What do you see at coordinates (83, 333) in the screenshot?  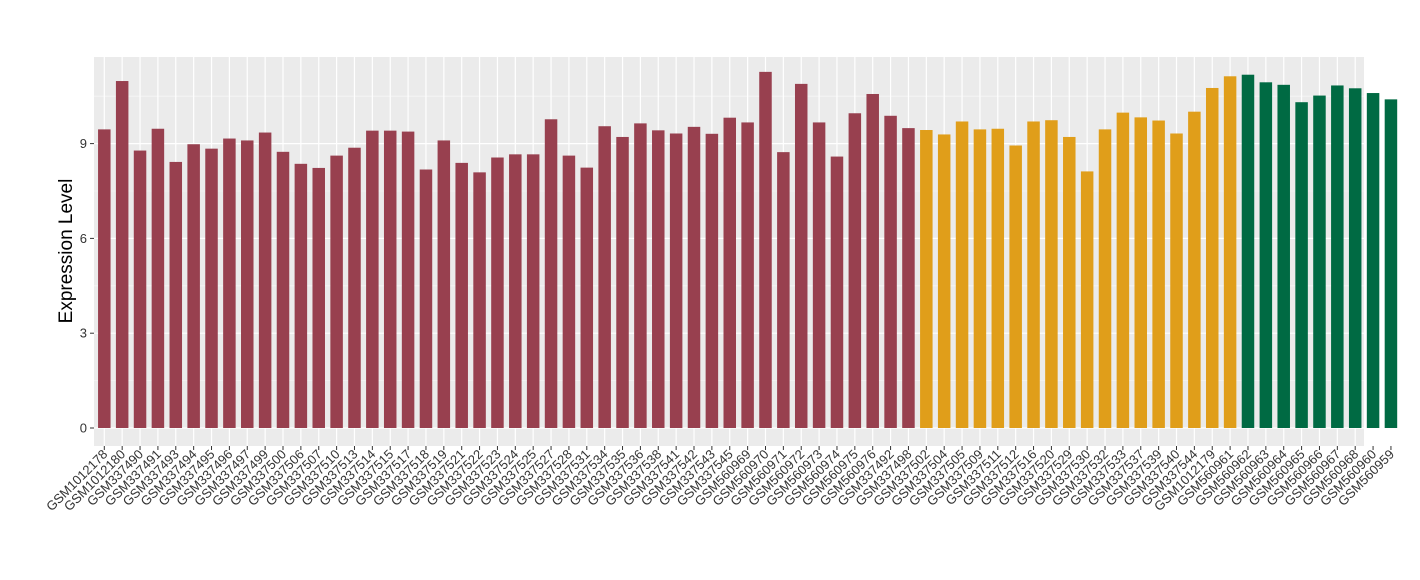 I see `y-tick-label: 3` at bounding box center [83, 333].